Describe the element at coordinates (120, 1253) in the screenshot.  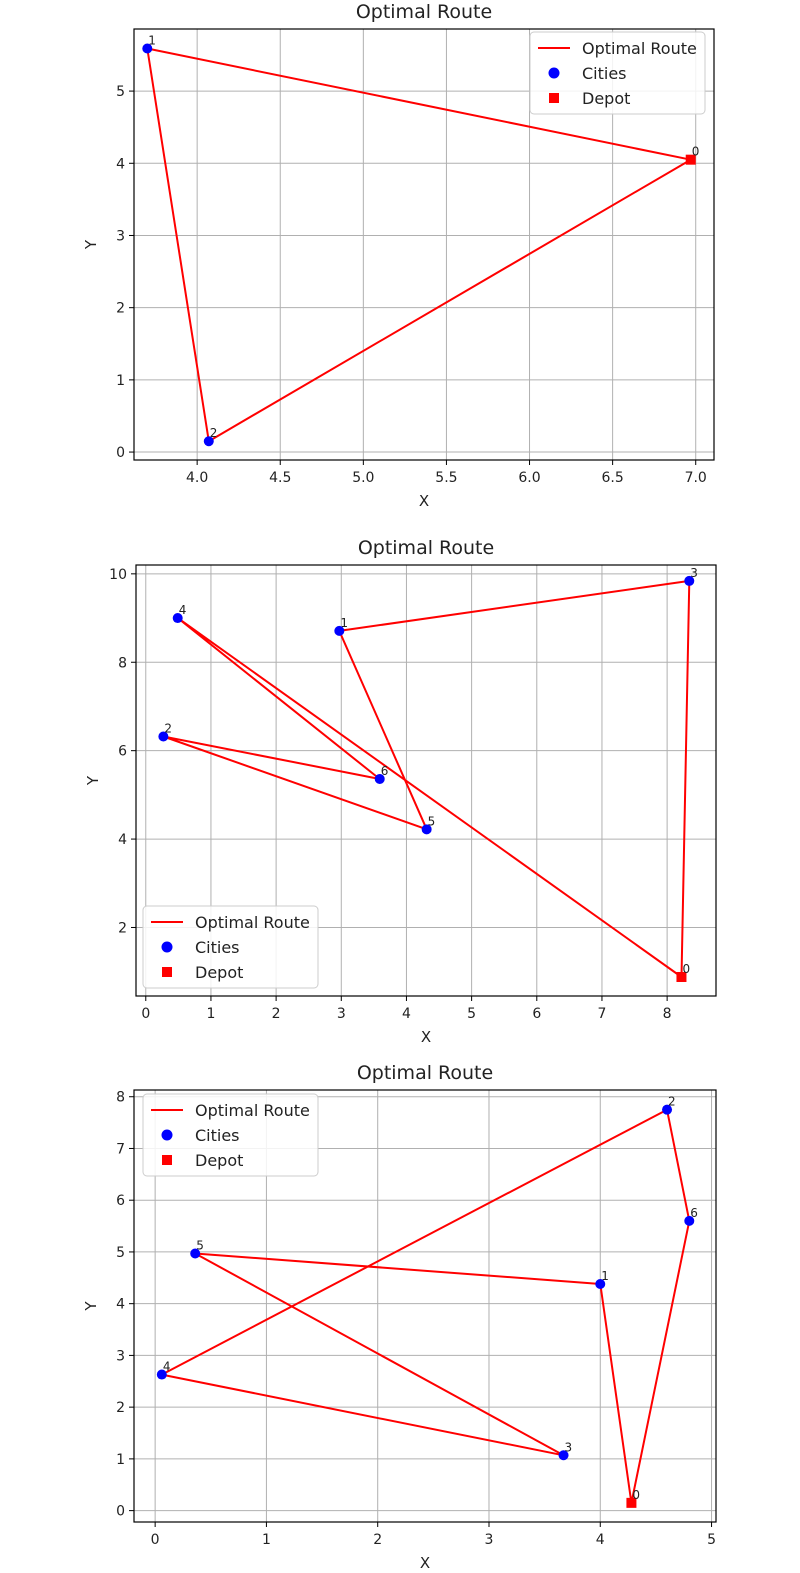
I see `y-tick-label: 5` at that location.